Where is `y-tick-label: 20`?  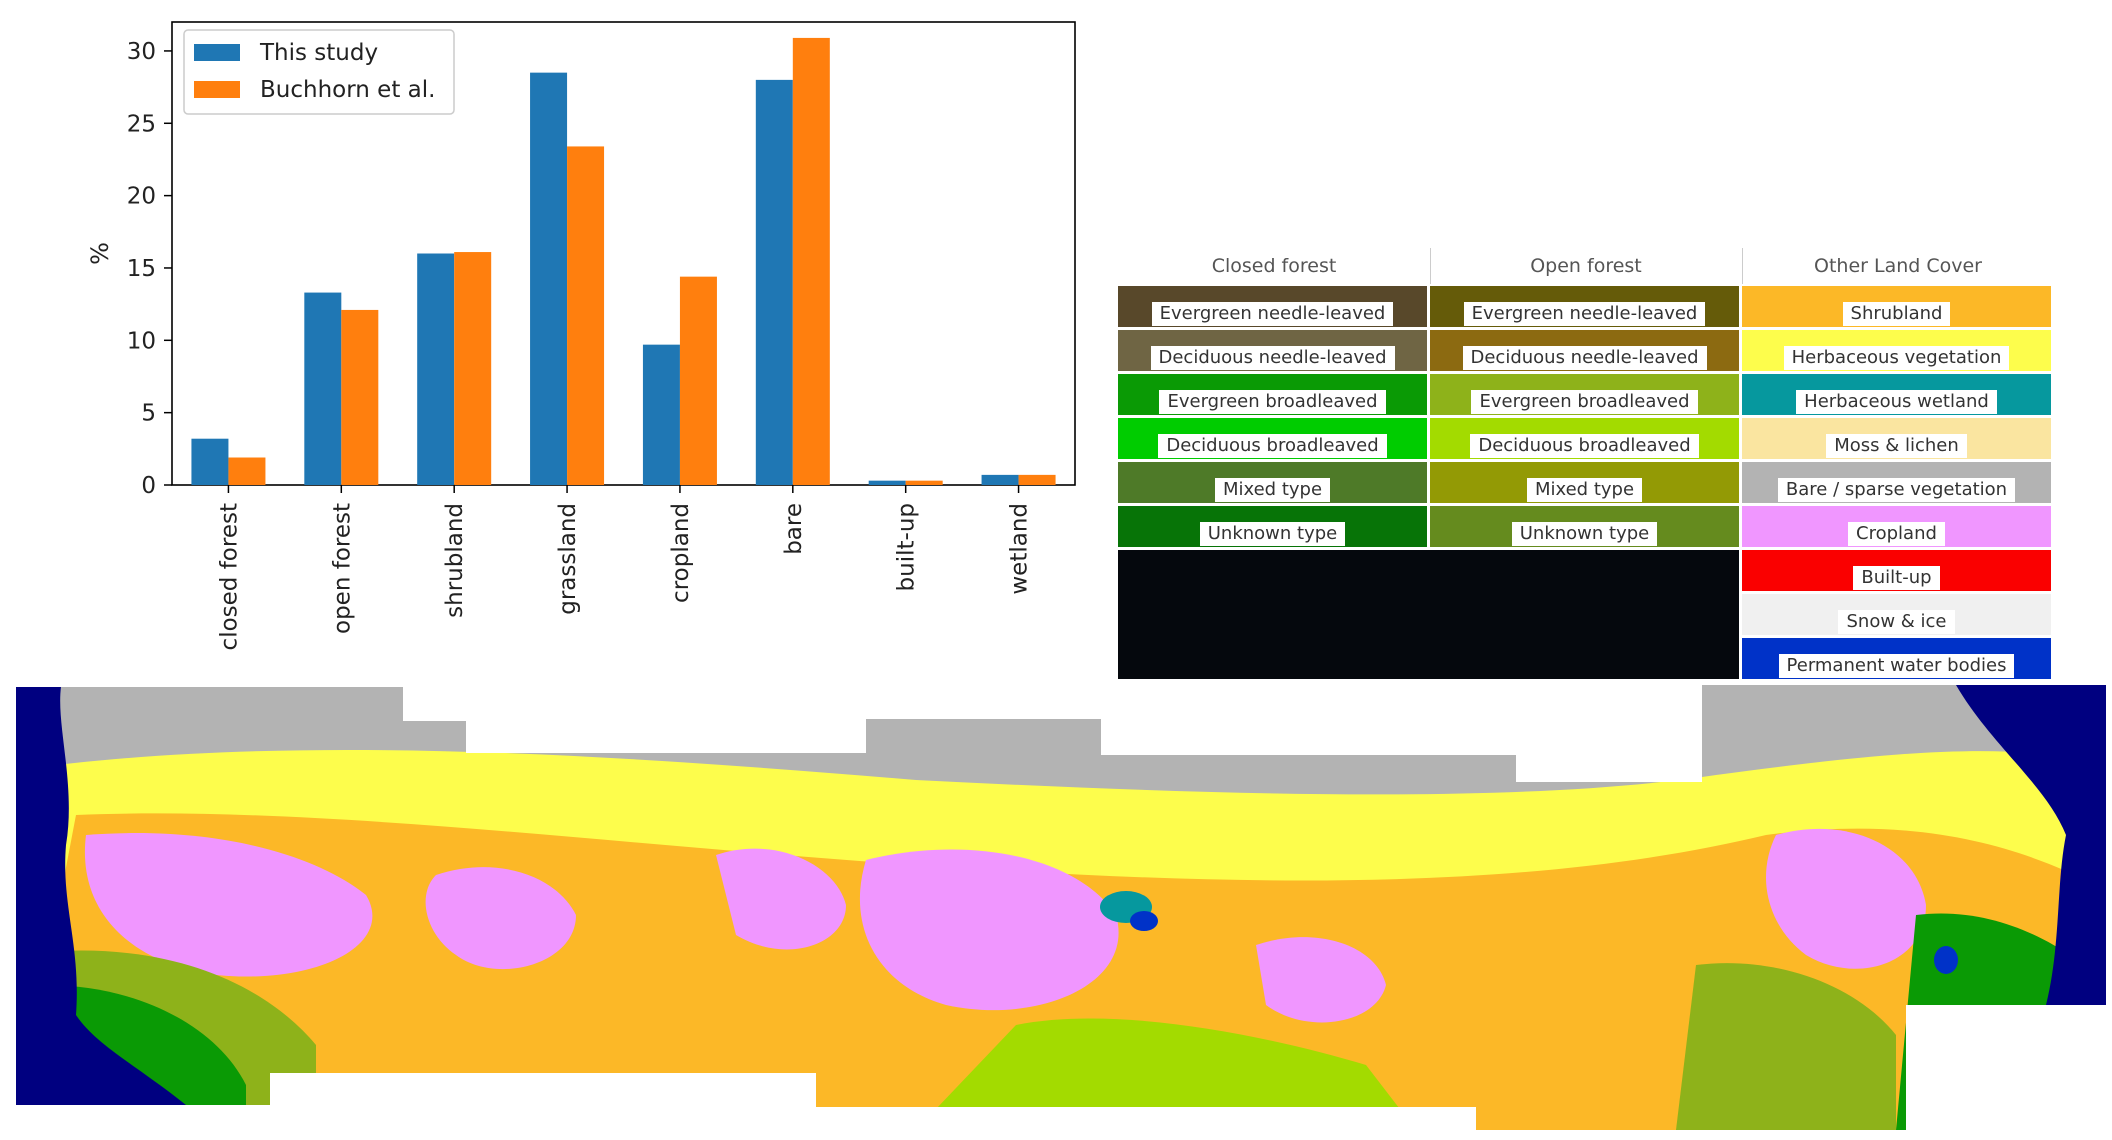 y-tick-label: 20 is located at coordinates (141, 197).